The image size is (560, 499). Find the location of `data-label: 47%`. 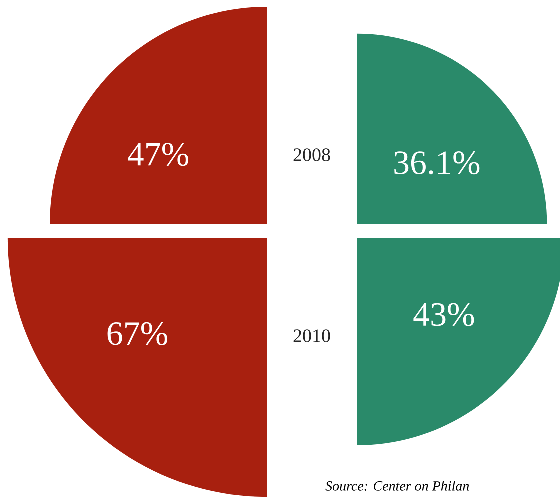

data-label: 47% is located at coordinates (158, 154).